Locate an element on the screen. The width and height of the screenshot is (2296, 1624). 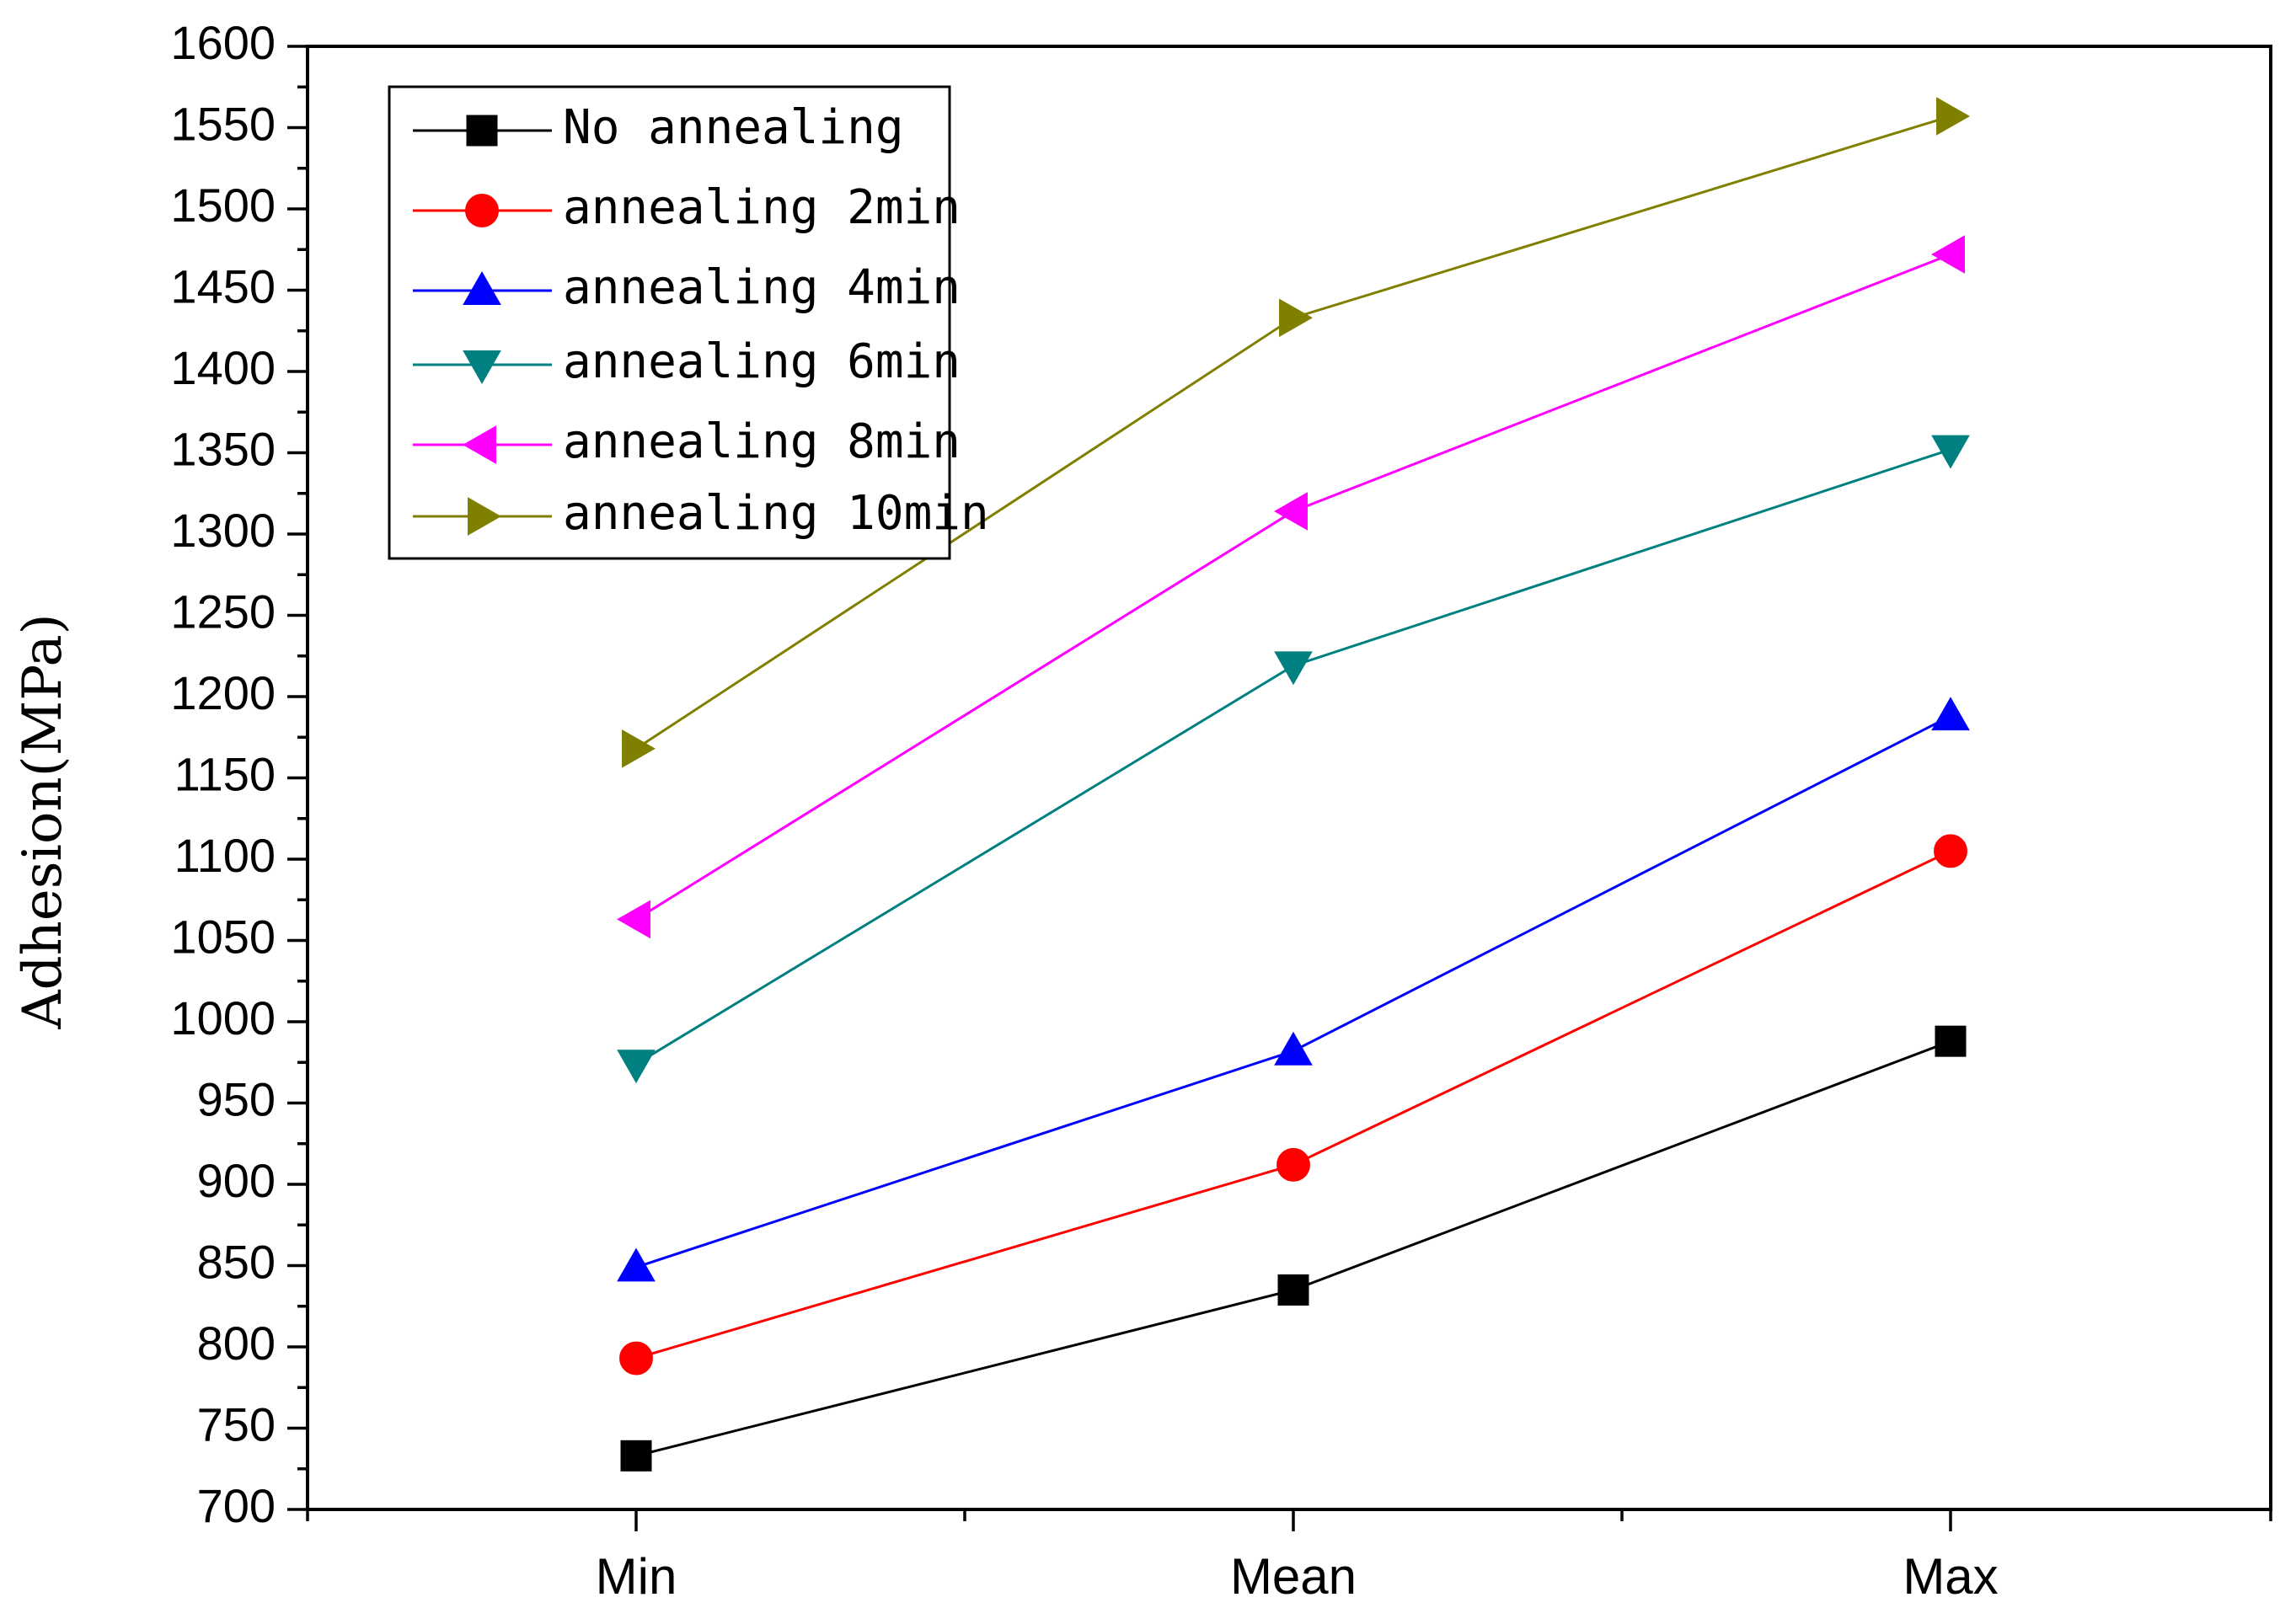
legend-label: annealing 4min is located at coordinates (762, 287).